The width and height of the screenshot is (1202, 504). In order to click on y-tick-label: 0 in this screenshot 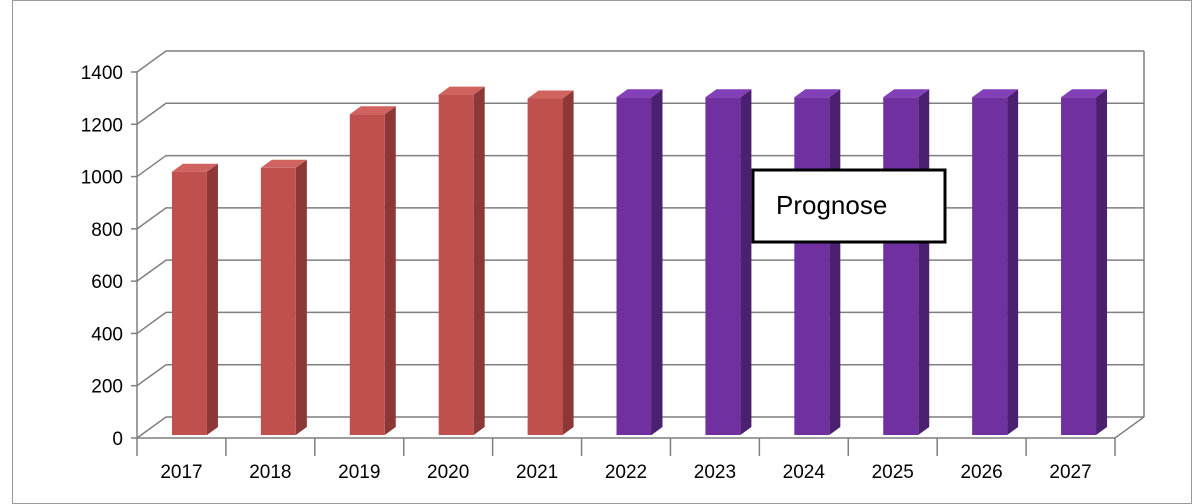, I will do `click(117, 439)`.